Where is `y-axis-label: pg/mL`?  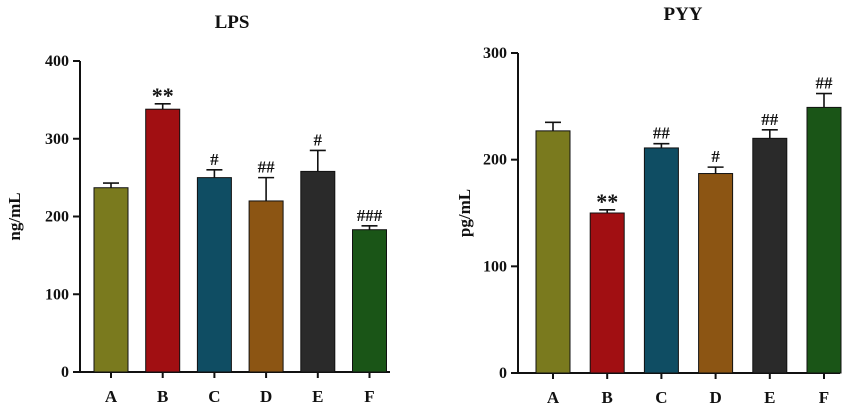 y-axis-label: pg/mL is located at coordinates (464, 213).